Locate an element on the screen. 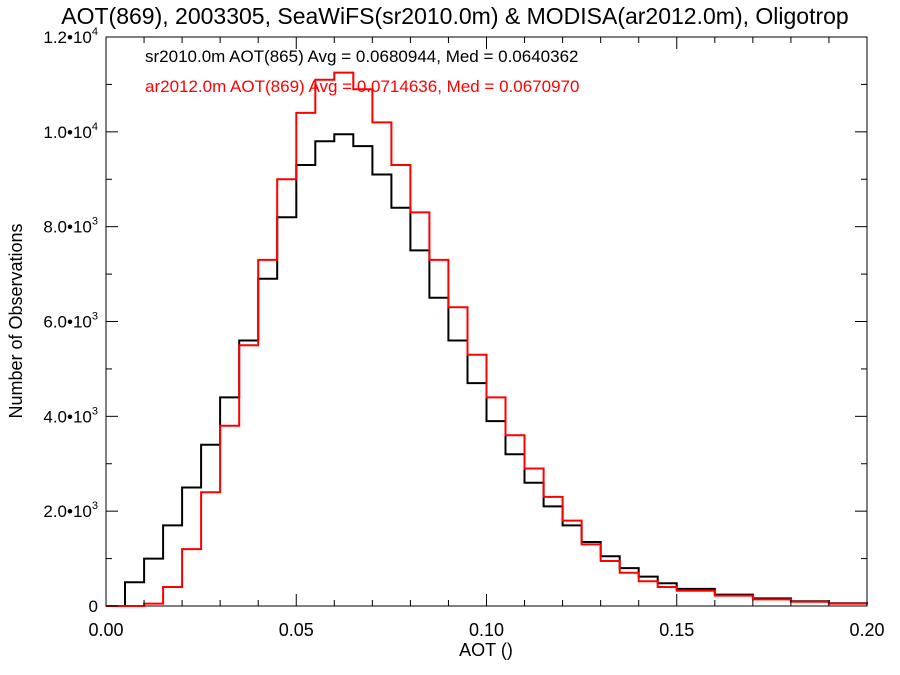 The image size is (900, 675). x-axis-label: AOT () is located at coordinates (486, 650).